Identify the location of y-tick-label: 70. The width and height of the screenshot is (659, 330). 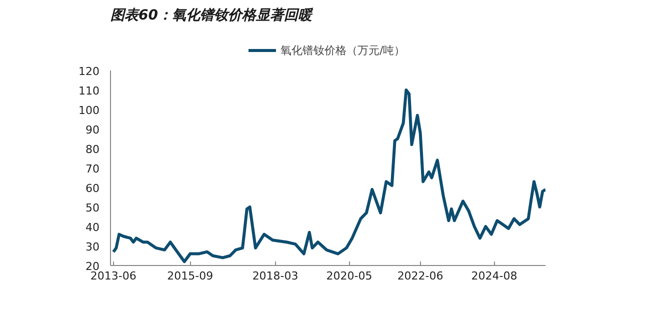
(93, 169).